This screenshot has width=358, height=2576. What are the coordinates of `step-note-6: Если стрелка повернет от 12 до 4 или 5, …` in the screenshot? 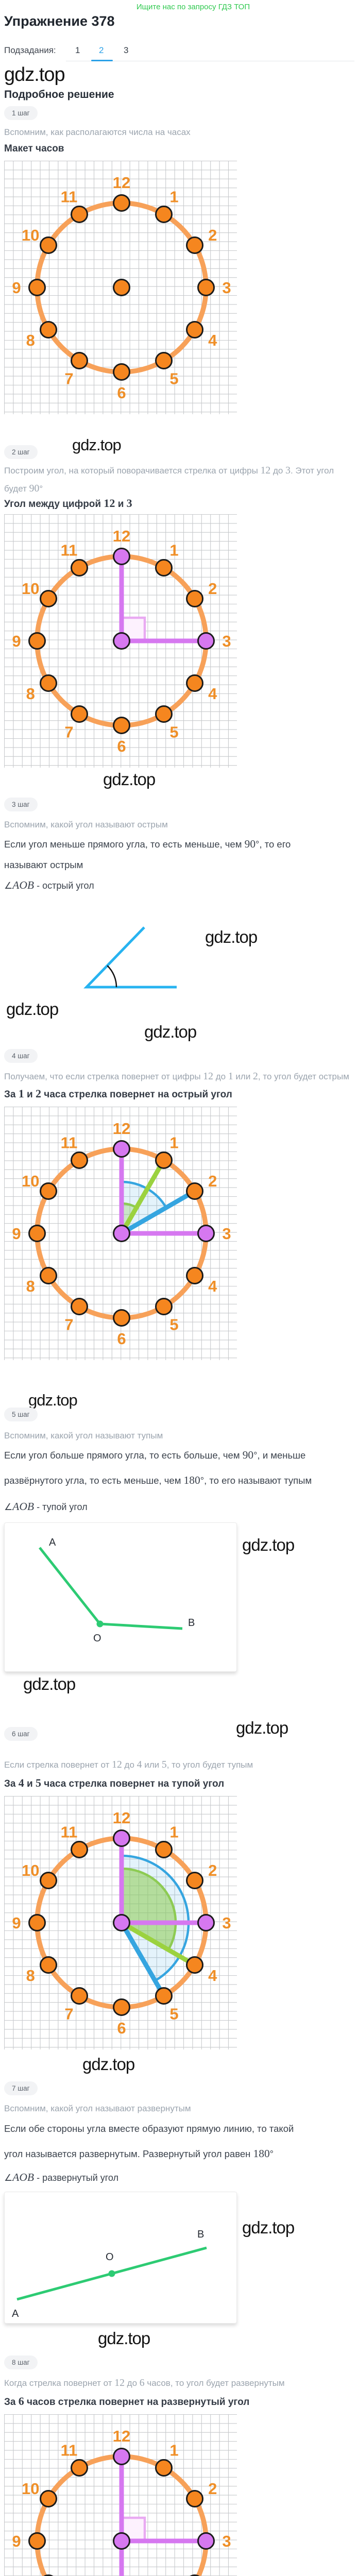 It's located at (128, 1764).